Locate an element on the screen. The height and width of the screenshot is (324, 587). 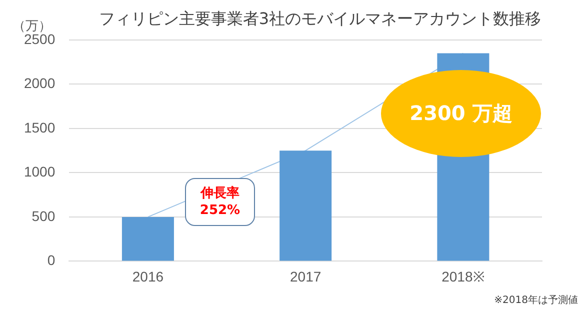
x-tick-label: 2017 is located at coordinates (306, 276).